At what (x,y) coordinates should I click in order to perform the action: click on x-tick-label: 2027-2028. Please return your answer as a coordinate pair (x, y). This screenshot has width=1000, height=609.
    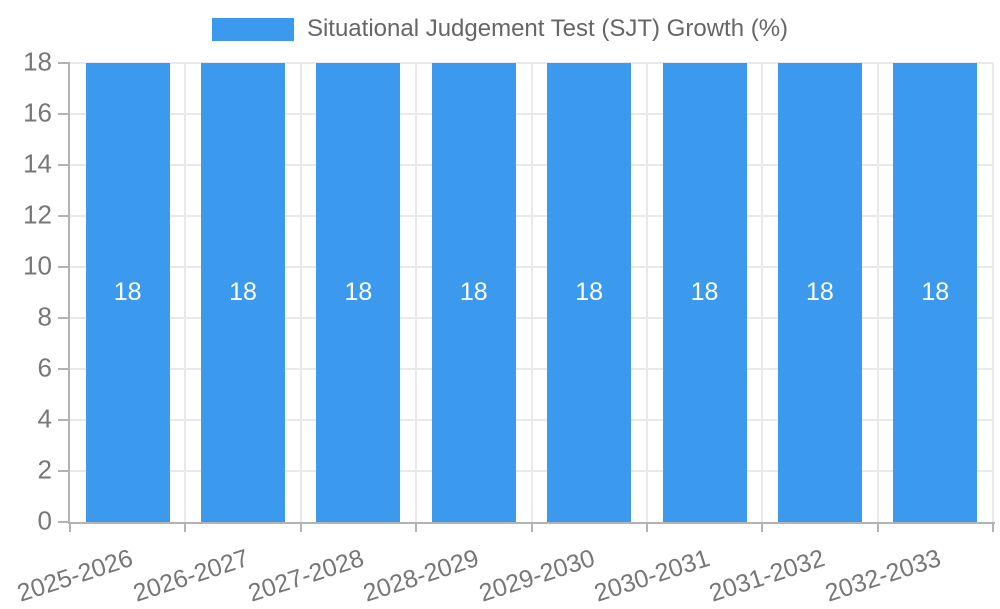
    Looking at the image, I should click on (306, 576).